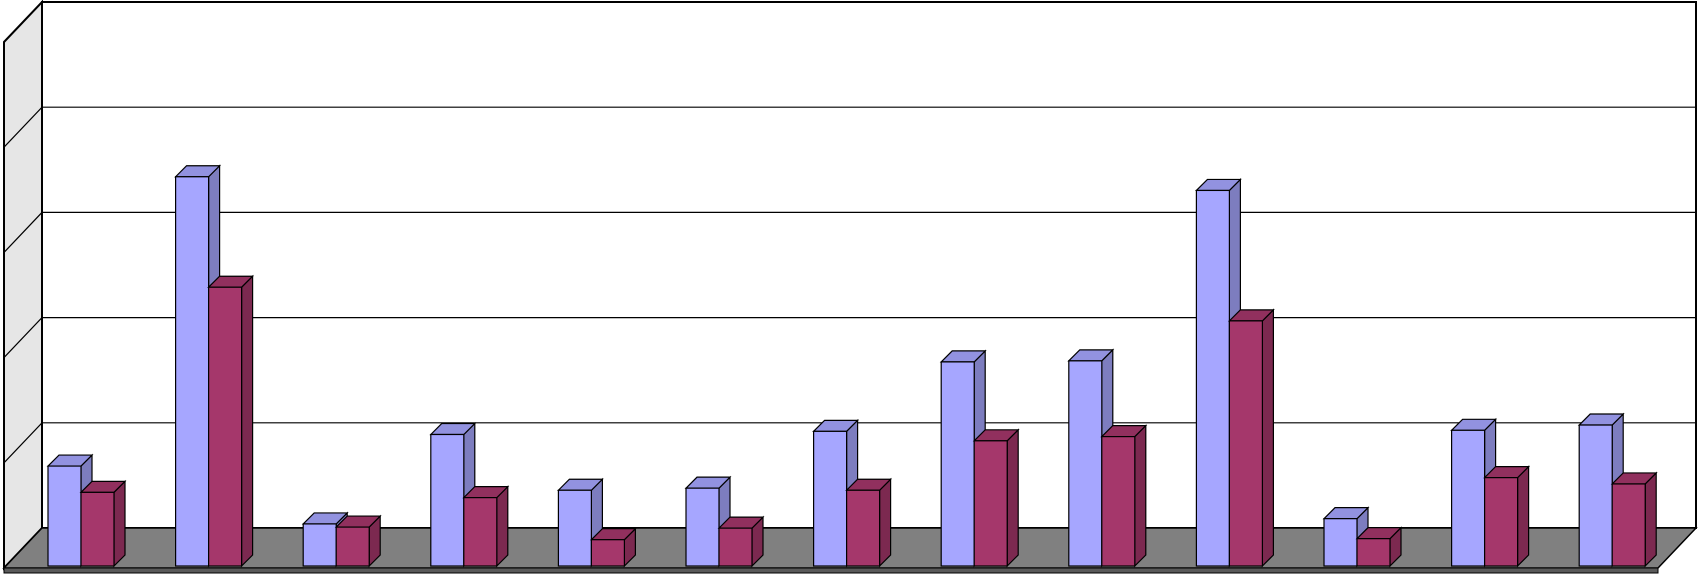 This screenshot has width=1705, height=588. Describe the element at coordinates (831, 570) in the screenshot. I see `floor-edge` at that location.